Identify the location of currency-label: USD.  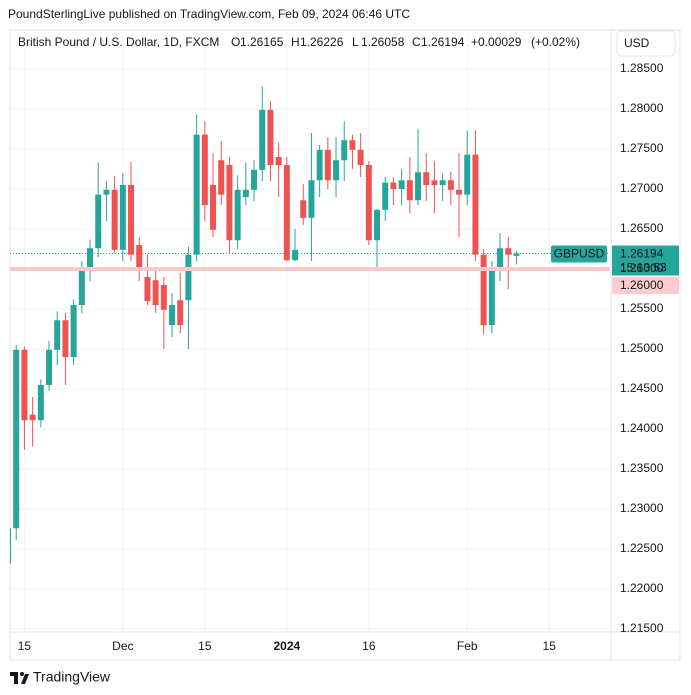
(637, 43).